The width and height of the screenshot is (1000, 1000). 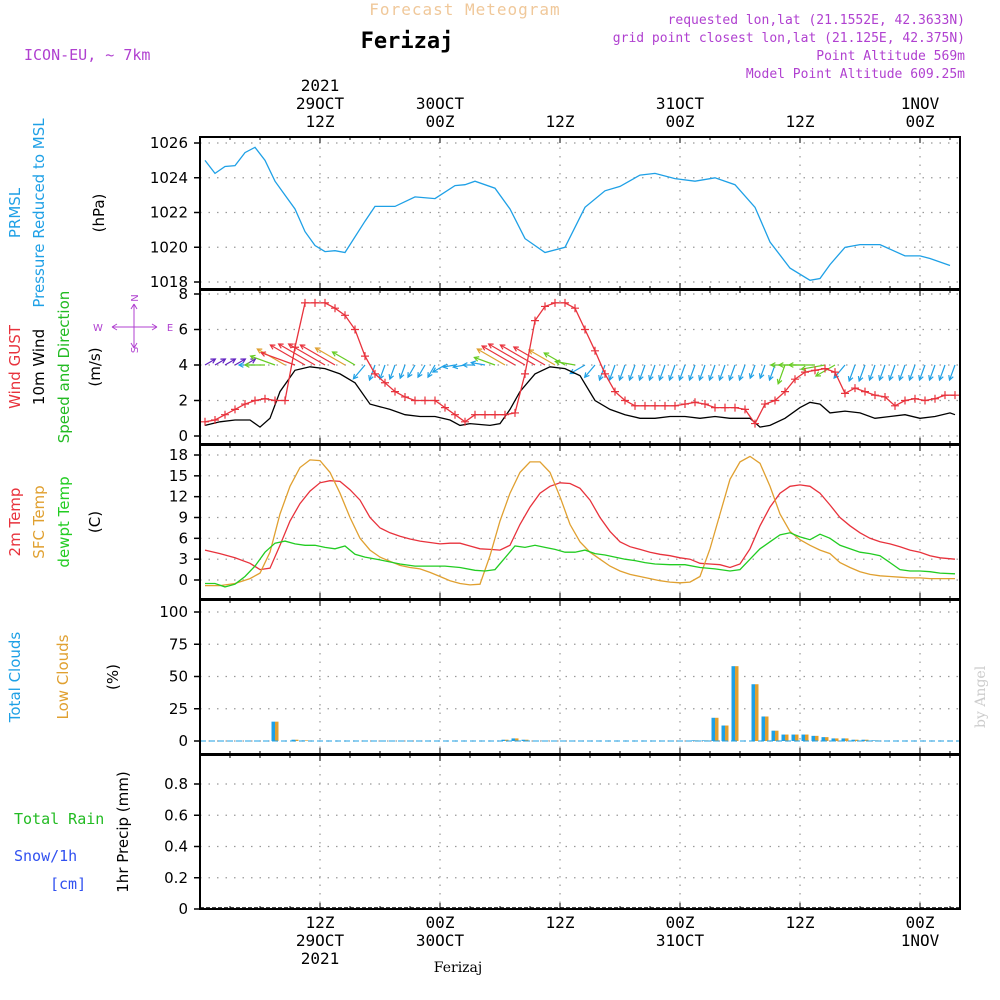 I want to click on panel-label: dewpt Temp, so click(x=64, y=521).